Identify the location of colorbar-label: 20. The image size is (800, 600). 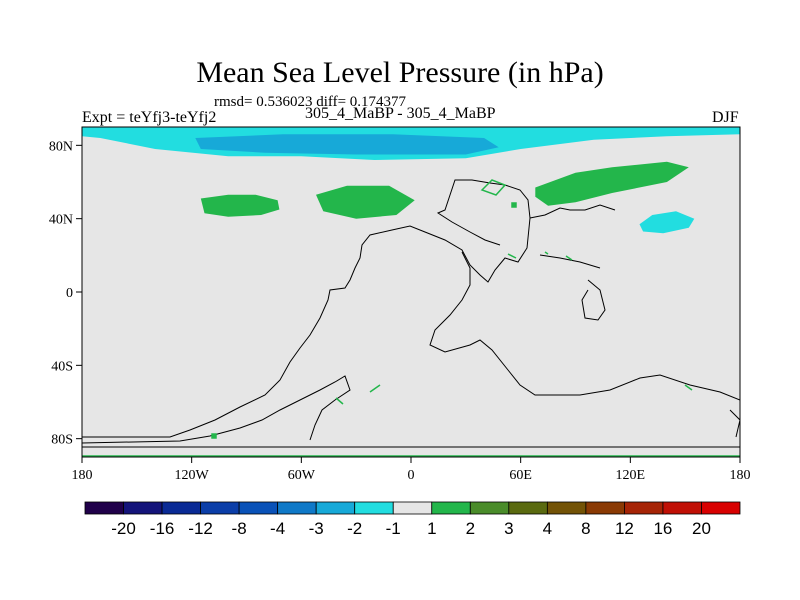
(701, 528).